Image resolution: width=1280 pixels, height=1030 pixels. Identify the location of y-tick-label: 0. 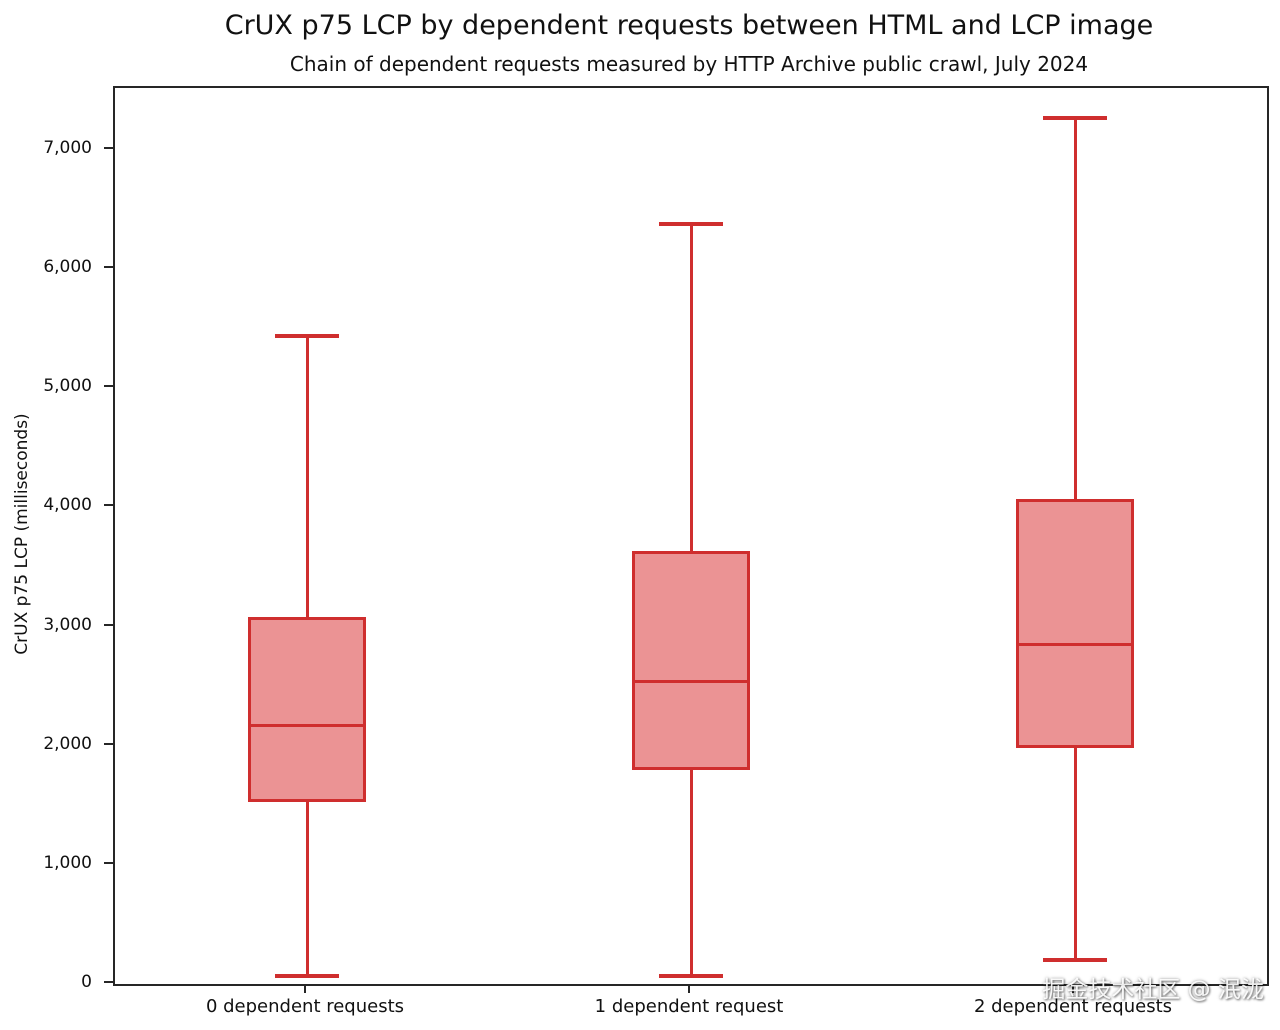
(86, 982).